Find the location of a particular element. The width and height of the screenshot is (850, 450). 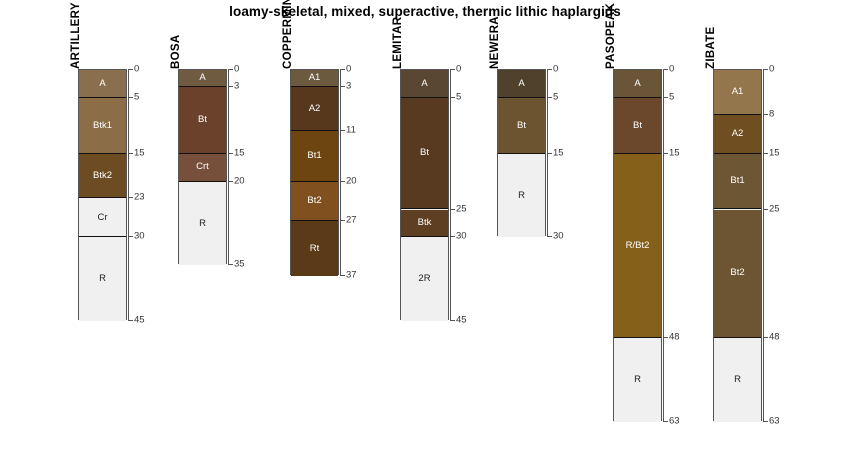

horizon-segment: Btk2 is located at coordinates (102, 176).